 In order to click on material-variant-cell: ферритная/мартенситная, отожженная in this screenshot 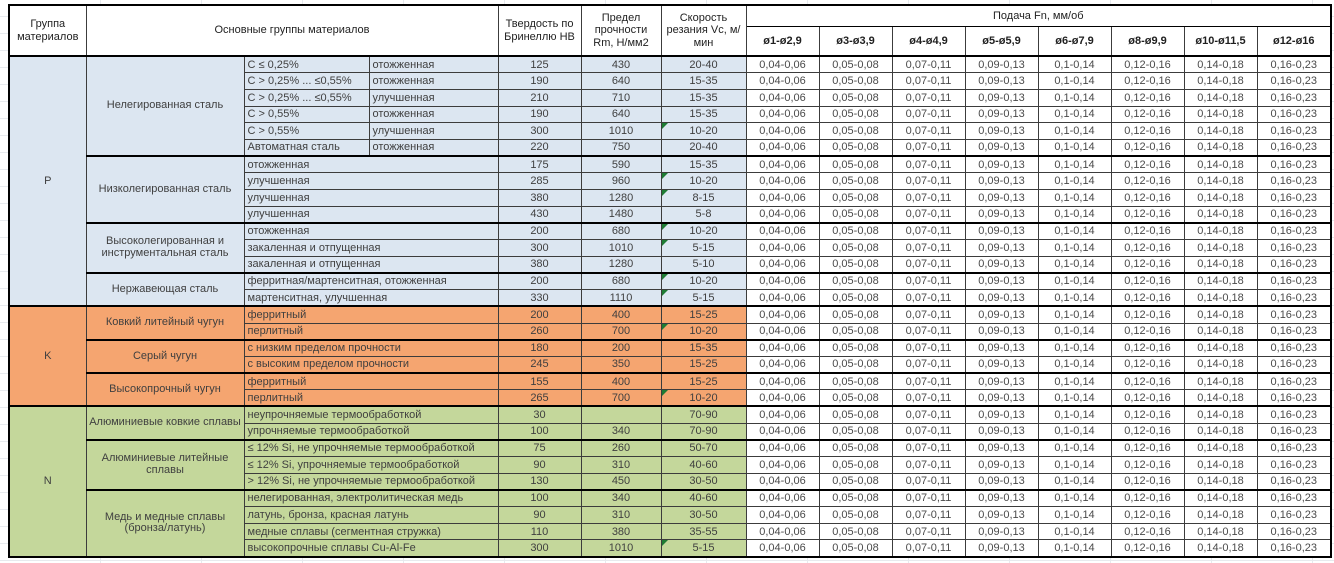, I will do `click(371, 281)`.